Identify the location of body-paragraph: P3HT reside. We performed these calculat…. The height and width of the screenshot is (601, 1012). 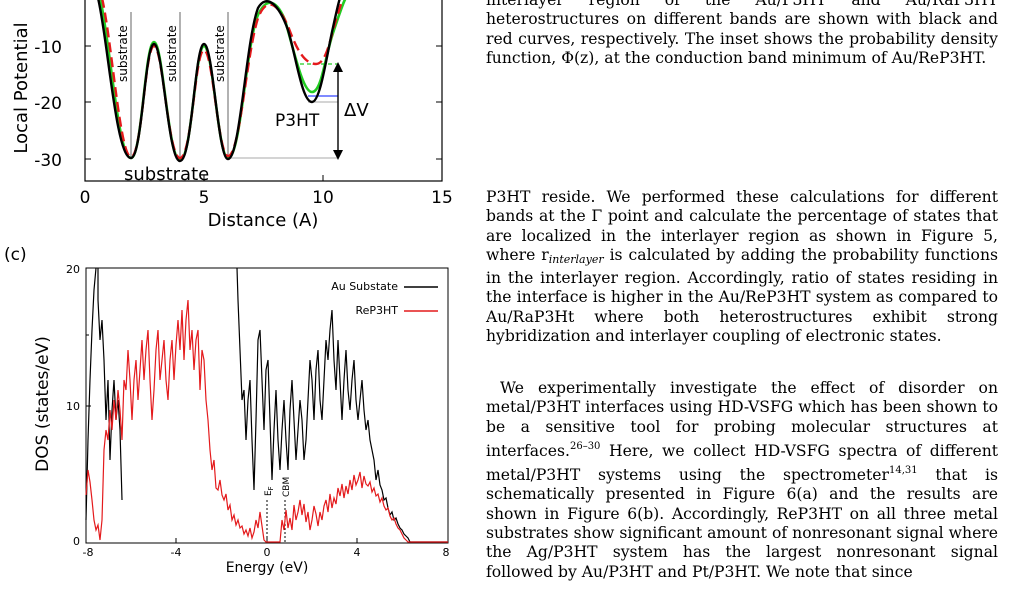
(742, 267).